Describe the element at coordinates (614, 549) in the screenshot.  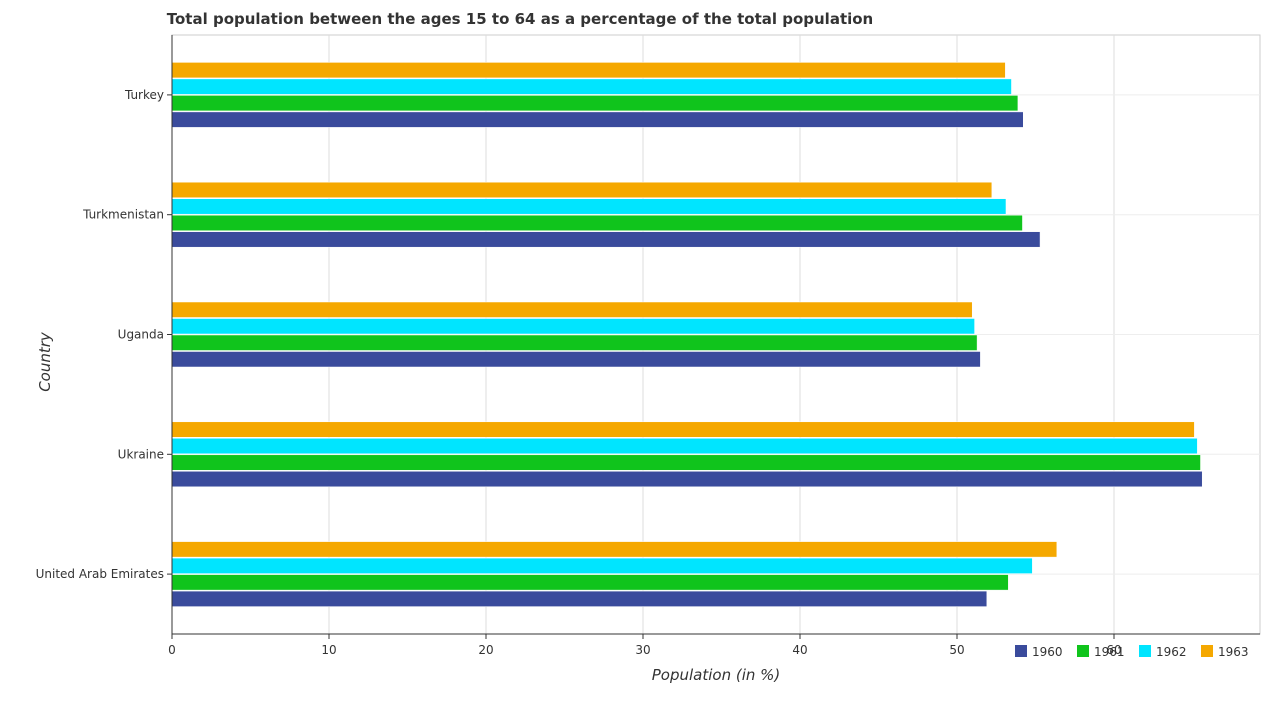
I see `bar-1963-united-arab-emirates` at that location.